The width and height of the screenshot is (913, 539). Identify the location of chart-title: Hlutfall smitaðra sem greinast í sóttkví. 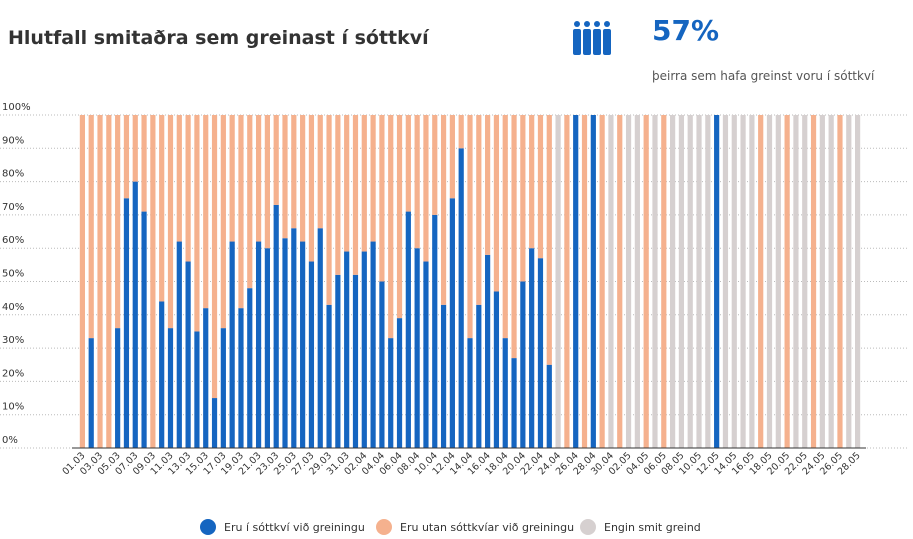
(219, 38).